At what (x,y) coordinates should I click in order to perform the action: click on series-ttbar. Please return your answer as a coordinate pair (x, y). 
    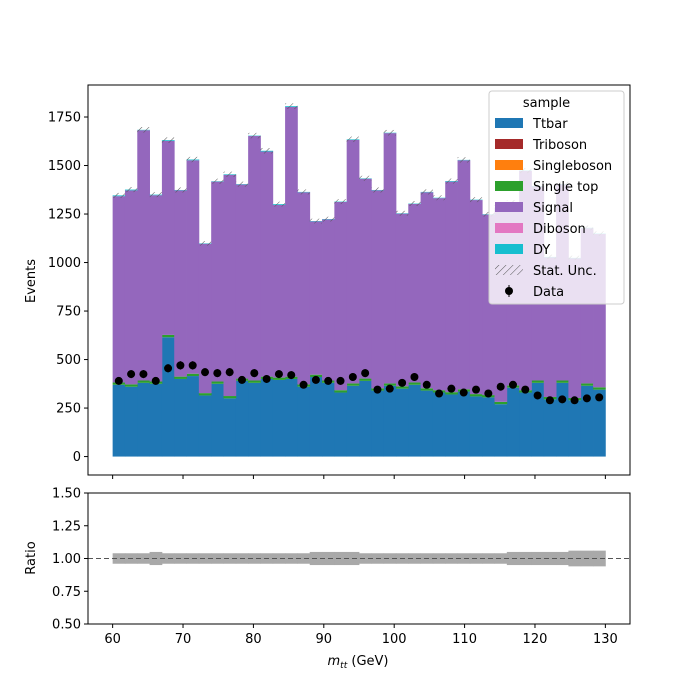
    Looking at the image, I should click on (359, 397).